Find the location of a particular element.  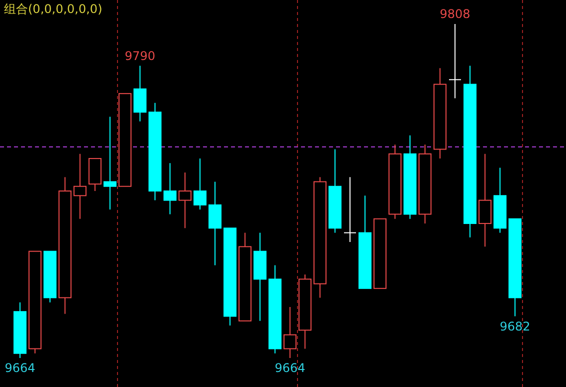

chart-title: 组合(0,0,0,0,0,0) is located at coordinates (53, 9).